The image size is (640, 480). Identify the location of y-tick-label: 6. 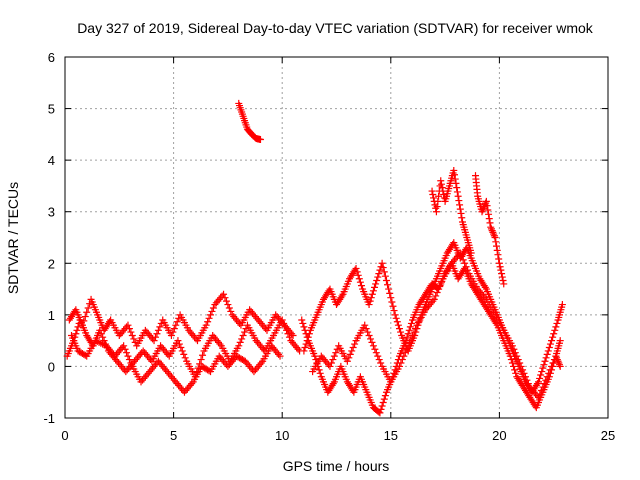
(51, 57).